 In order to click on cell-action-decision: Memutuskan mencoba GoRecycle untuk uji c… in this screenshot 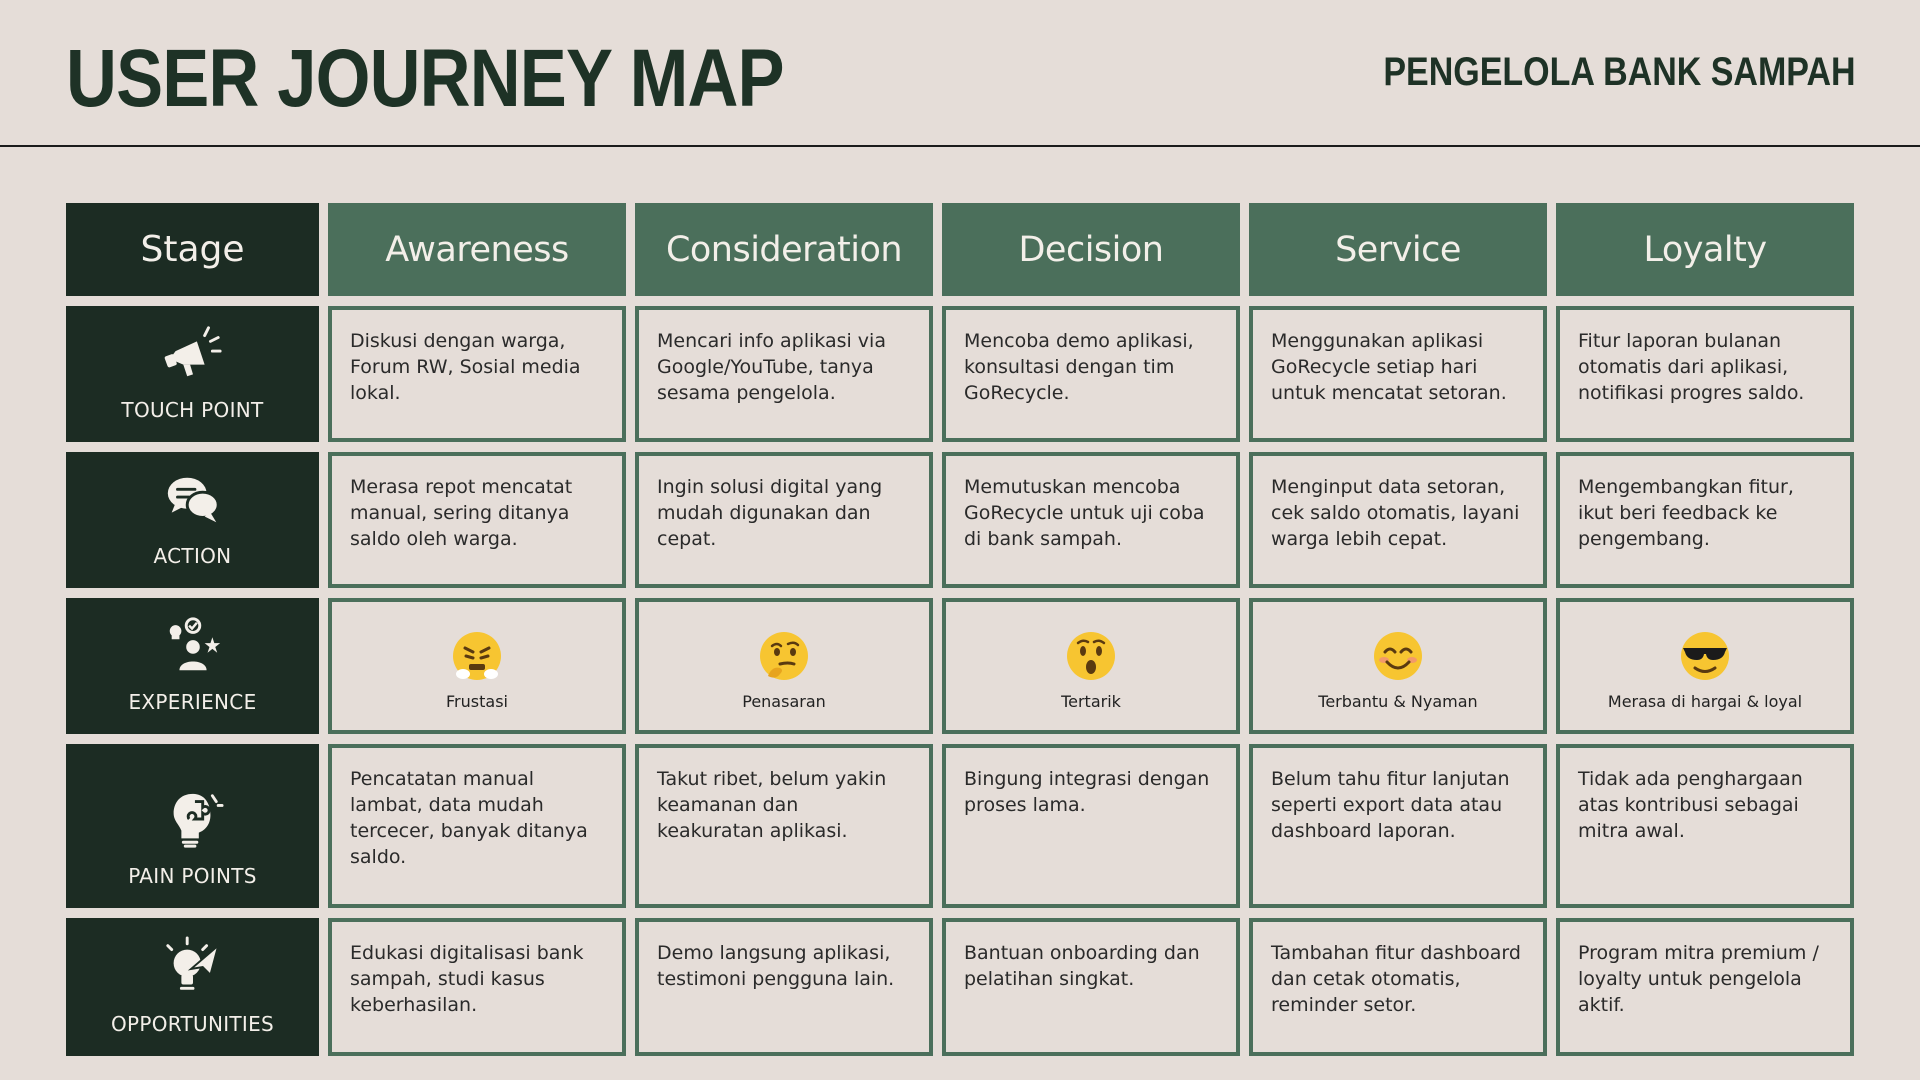, I will do `click(1091, 520)`.